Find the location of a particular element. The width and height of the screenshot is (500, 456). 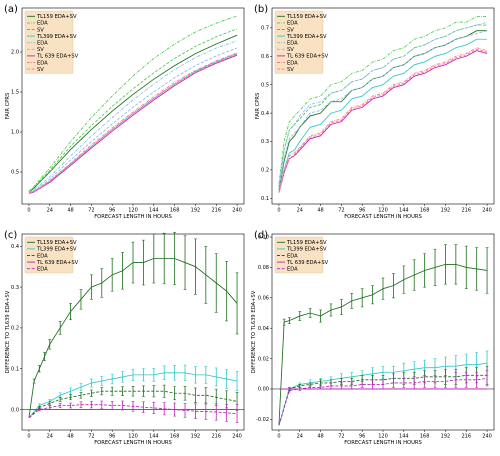

panel-label: (d) is located at coordinates (261, 235).